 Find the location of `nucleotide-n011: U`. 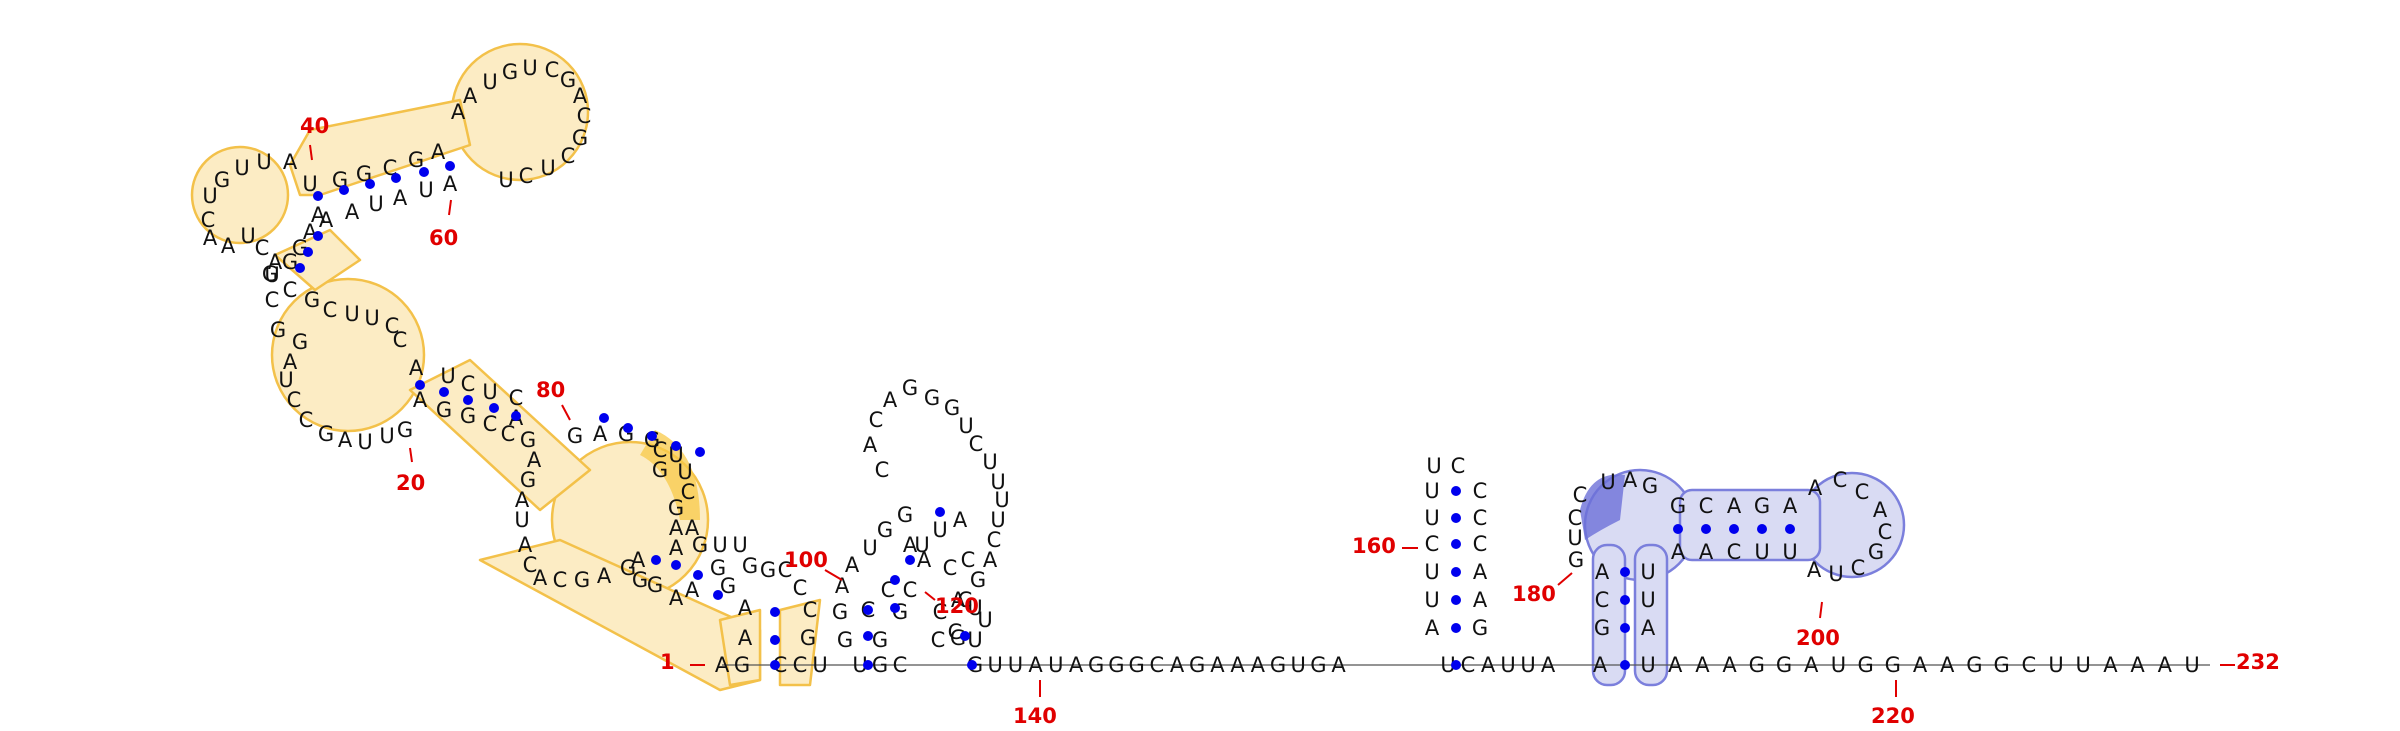

nucleotide-n011: U is located at coordinates (1647, 600).